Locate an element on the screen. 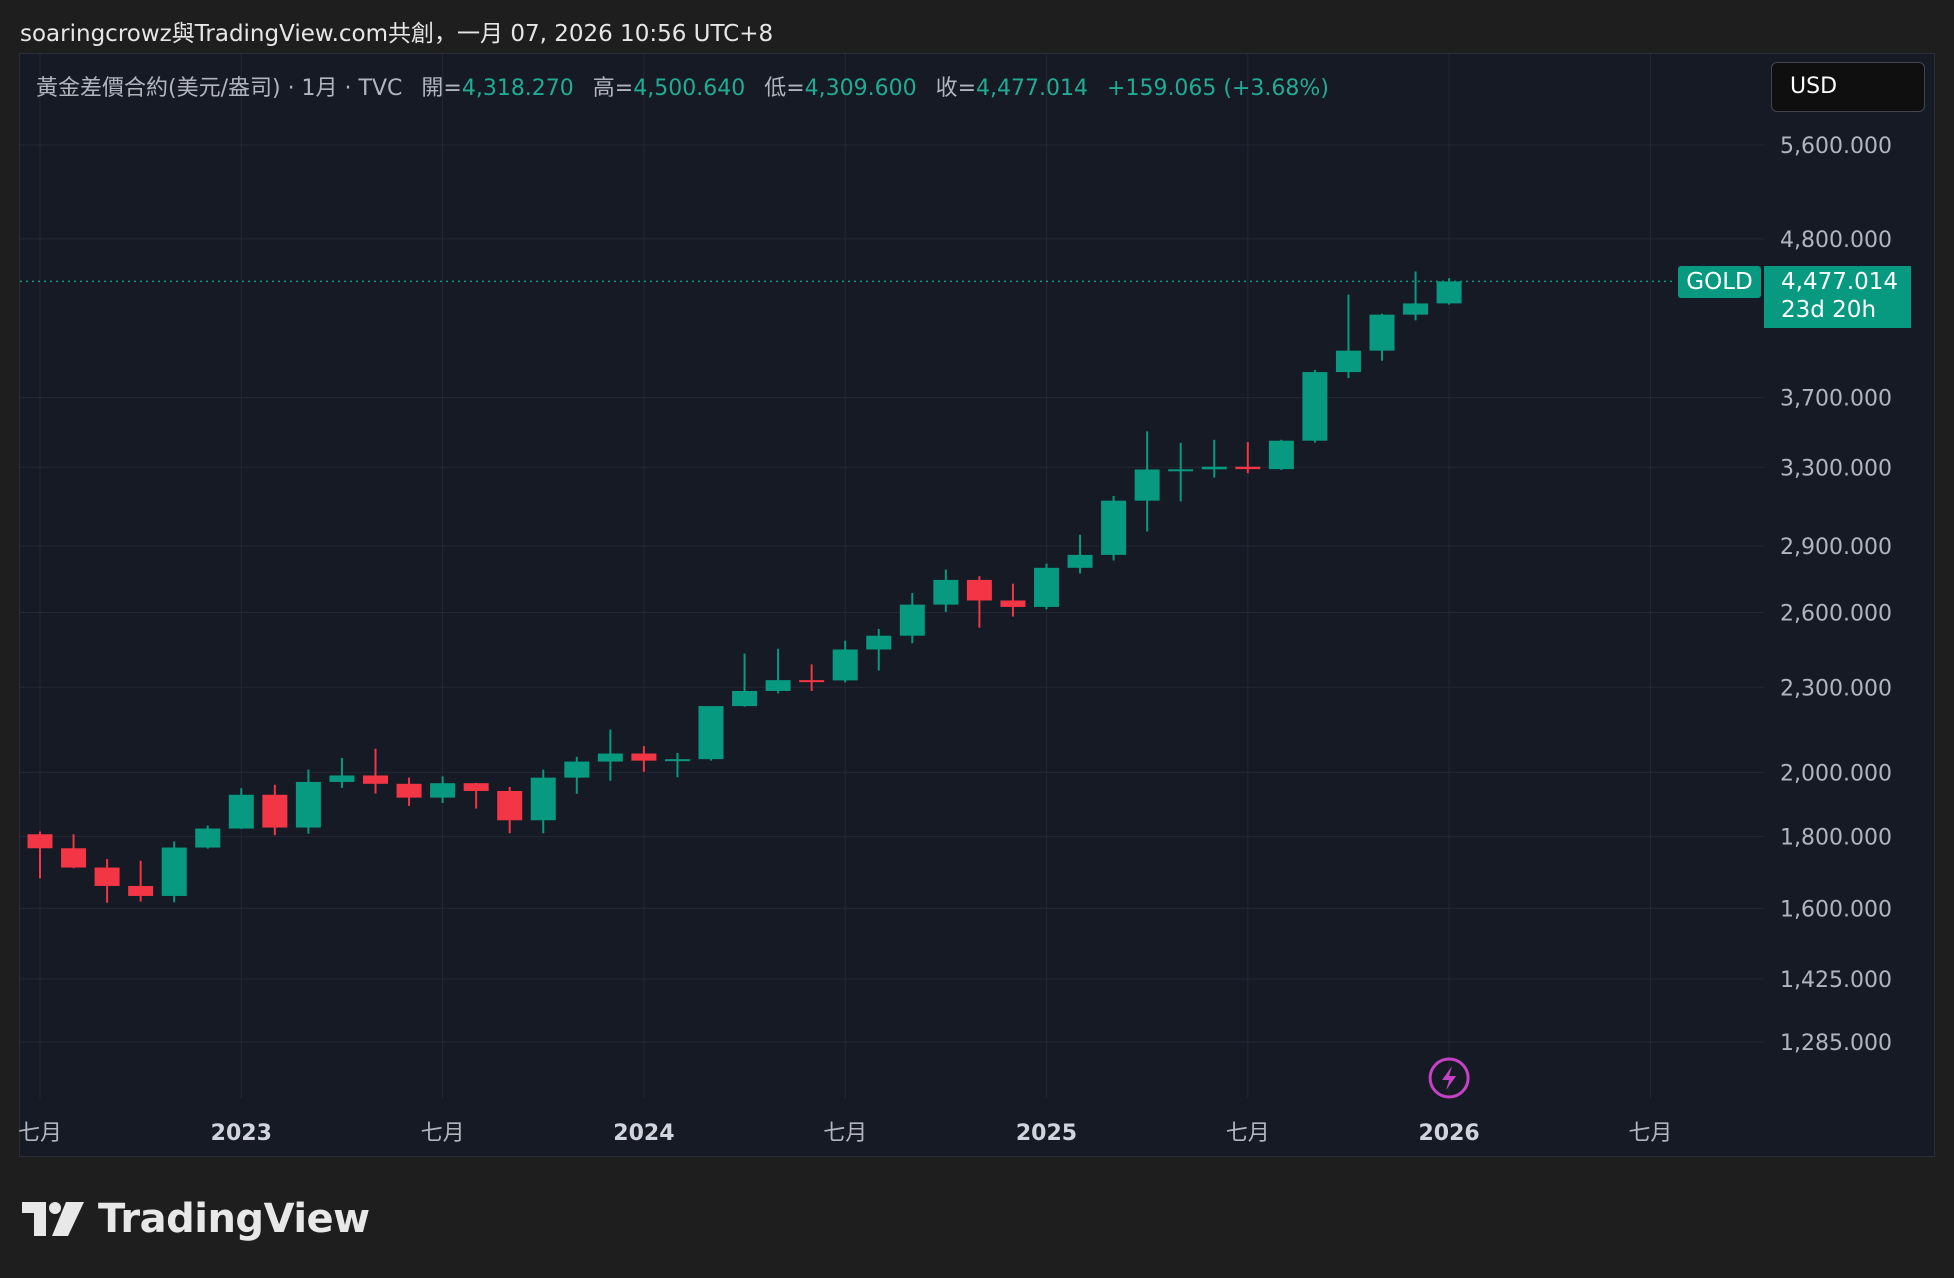 The width and height of the screenshot is (1954, 1278). time-axis-label: 2023 is located at coordinates (241, 1133).